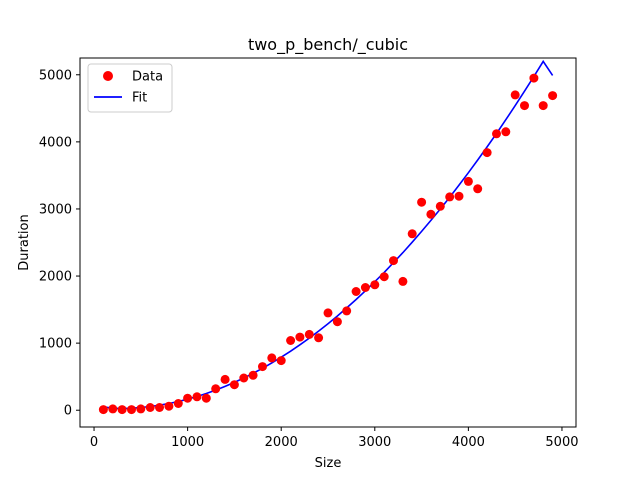  Describe the element at coordinates (55, 344) in the screenshot. I see `y-tick-label: 1000` at that location.